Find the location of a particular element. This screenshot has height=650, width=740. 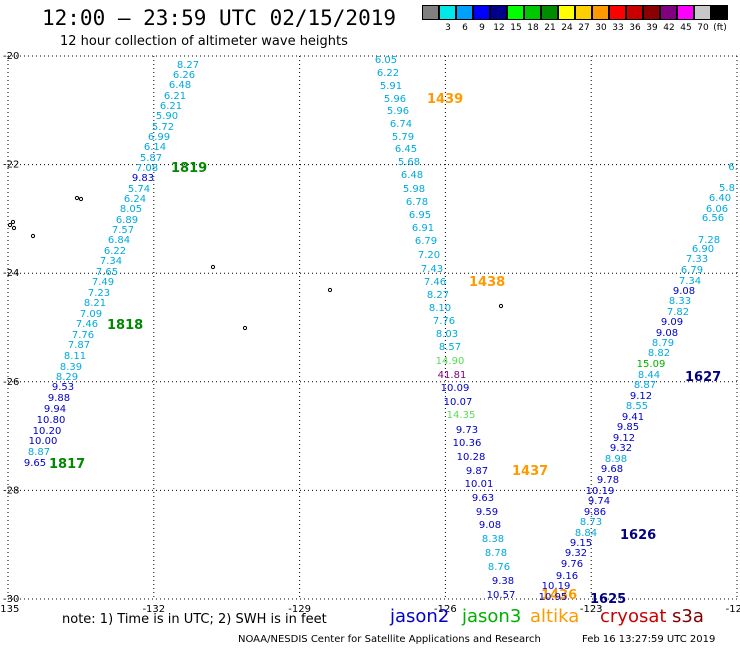

wave-height-value: 10.20 is located at coordinates (47, 431).